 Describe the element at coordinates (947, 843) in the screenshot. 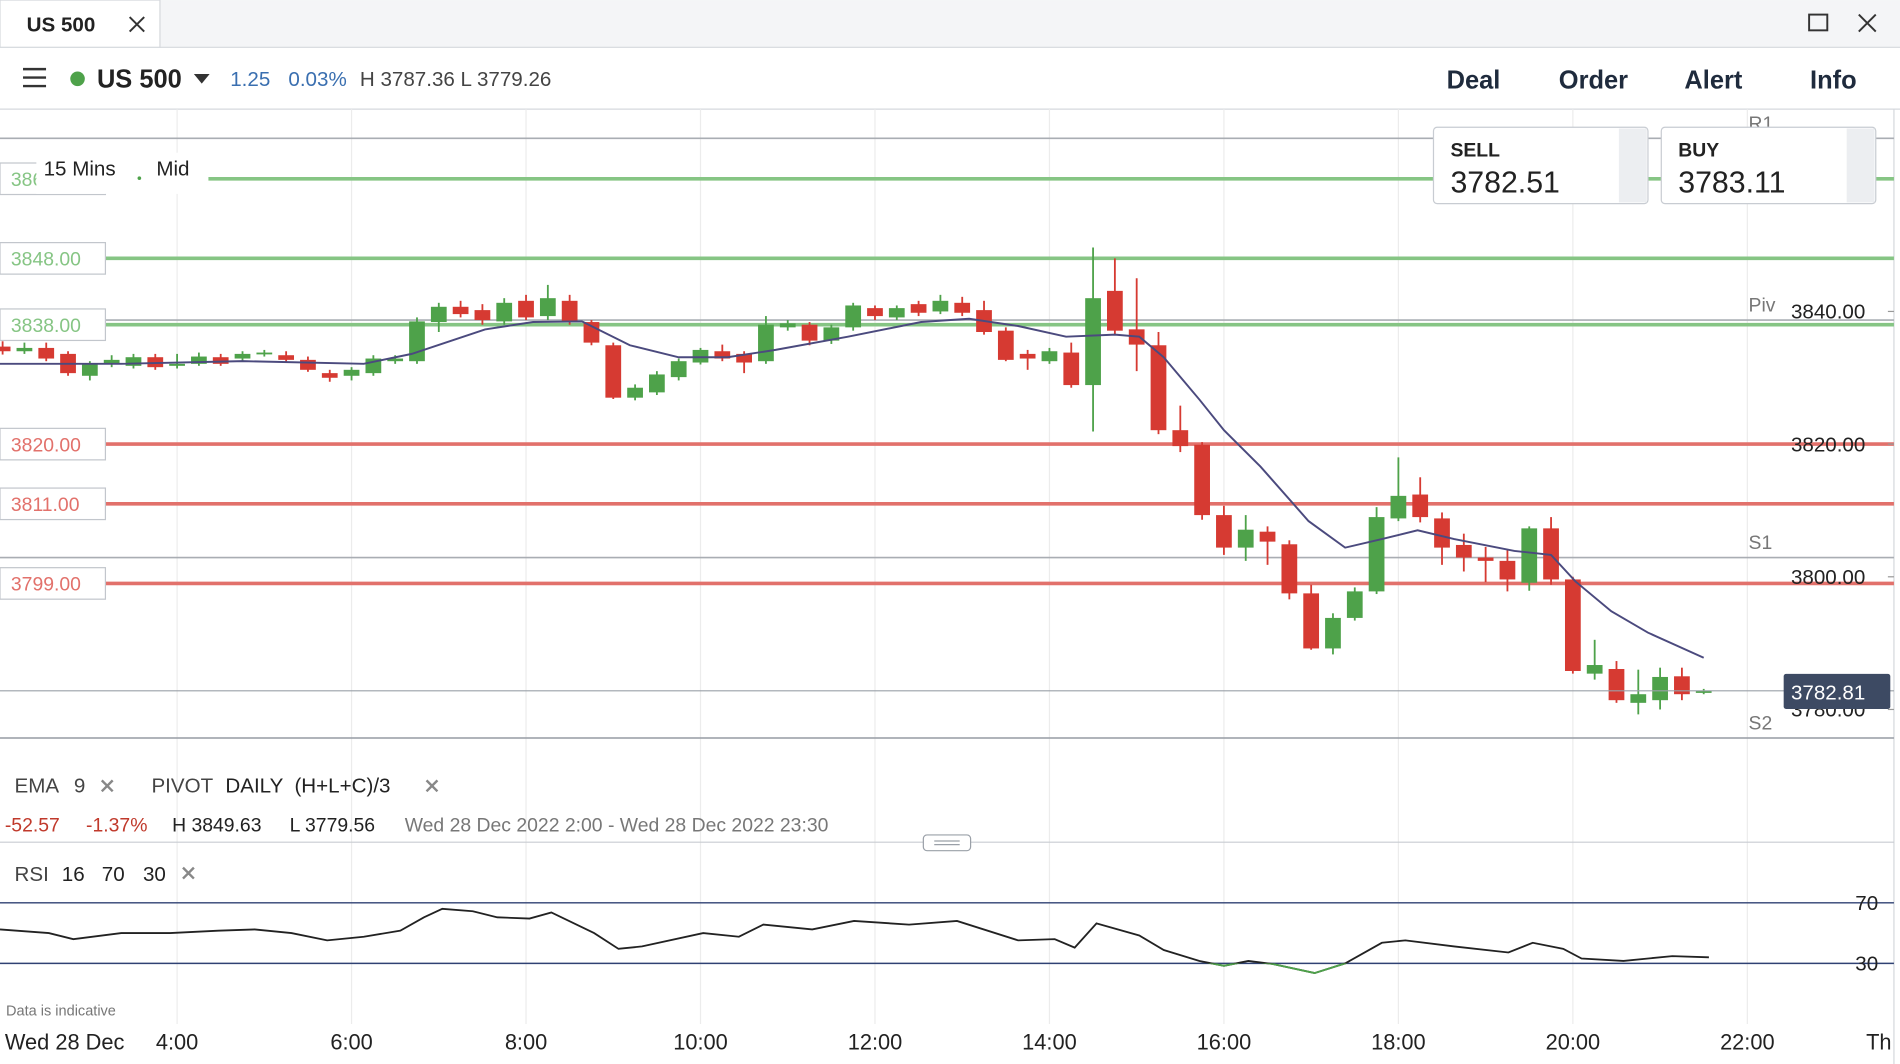

I see `resize-handle` at that location.